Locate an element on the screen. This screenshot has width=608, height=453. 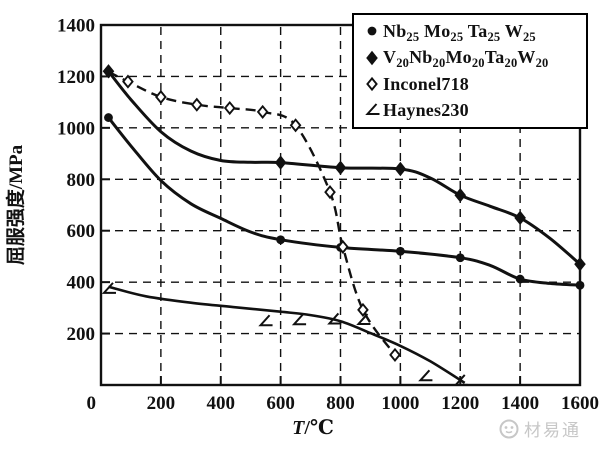
filled-diamond-icon is located at coordinates (371, 58).